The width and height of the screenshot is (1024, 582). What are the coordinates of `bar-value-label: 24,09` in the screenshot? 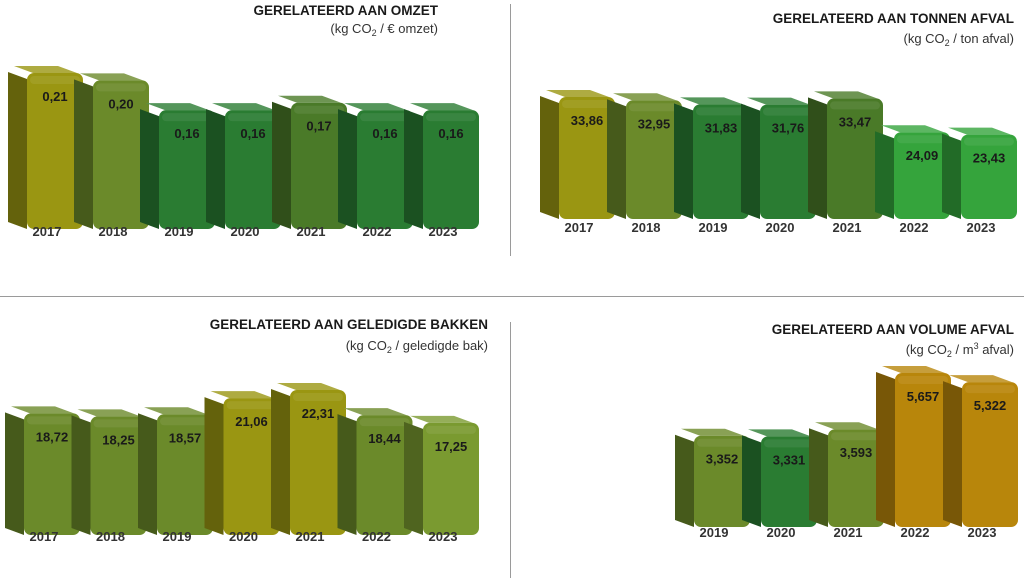 It's located at (922, 155).